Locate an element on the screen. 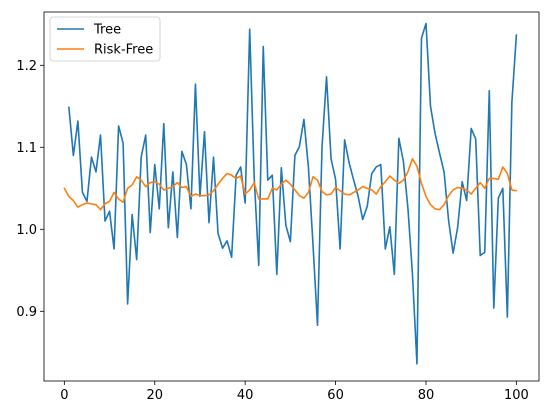 This screenshot has width=547, height=413. x-tick-label: 40 is located at coordinates (245, 395).